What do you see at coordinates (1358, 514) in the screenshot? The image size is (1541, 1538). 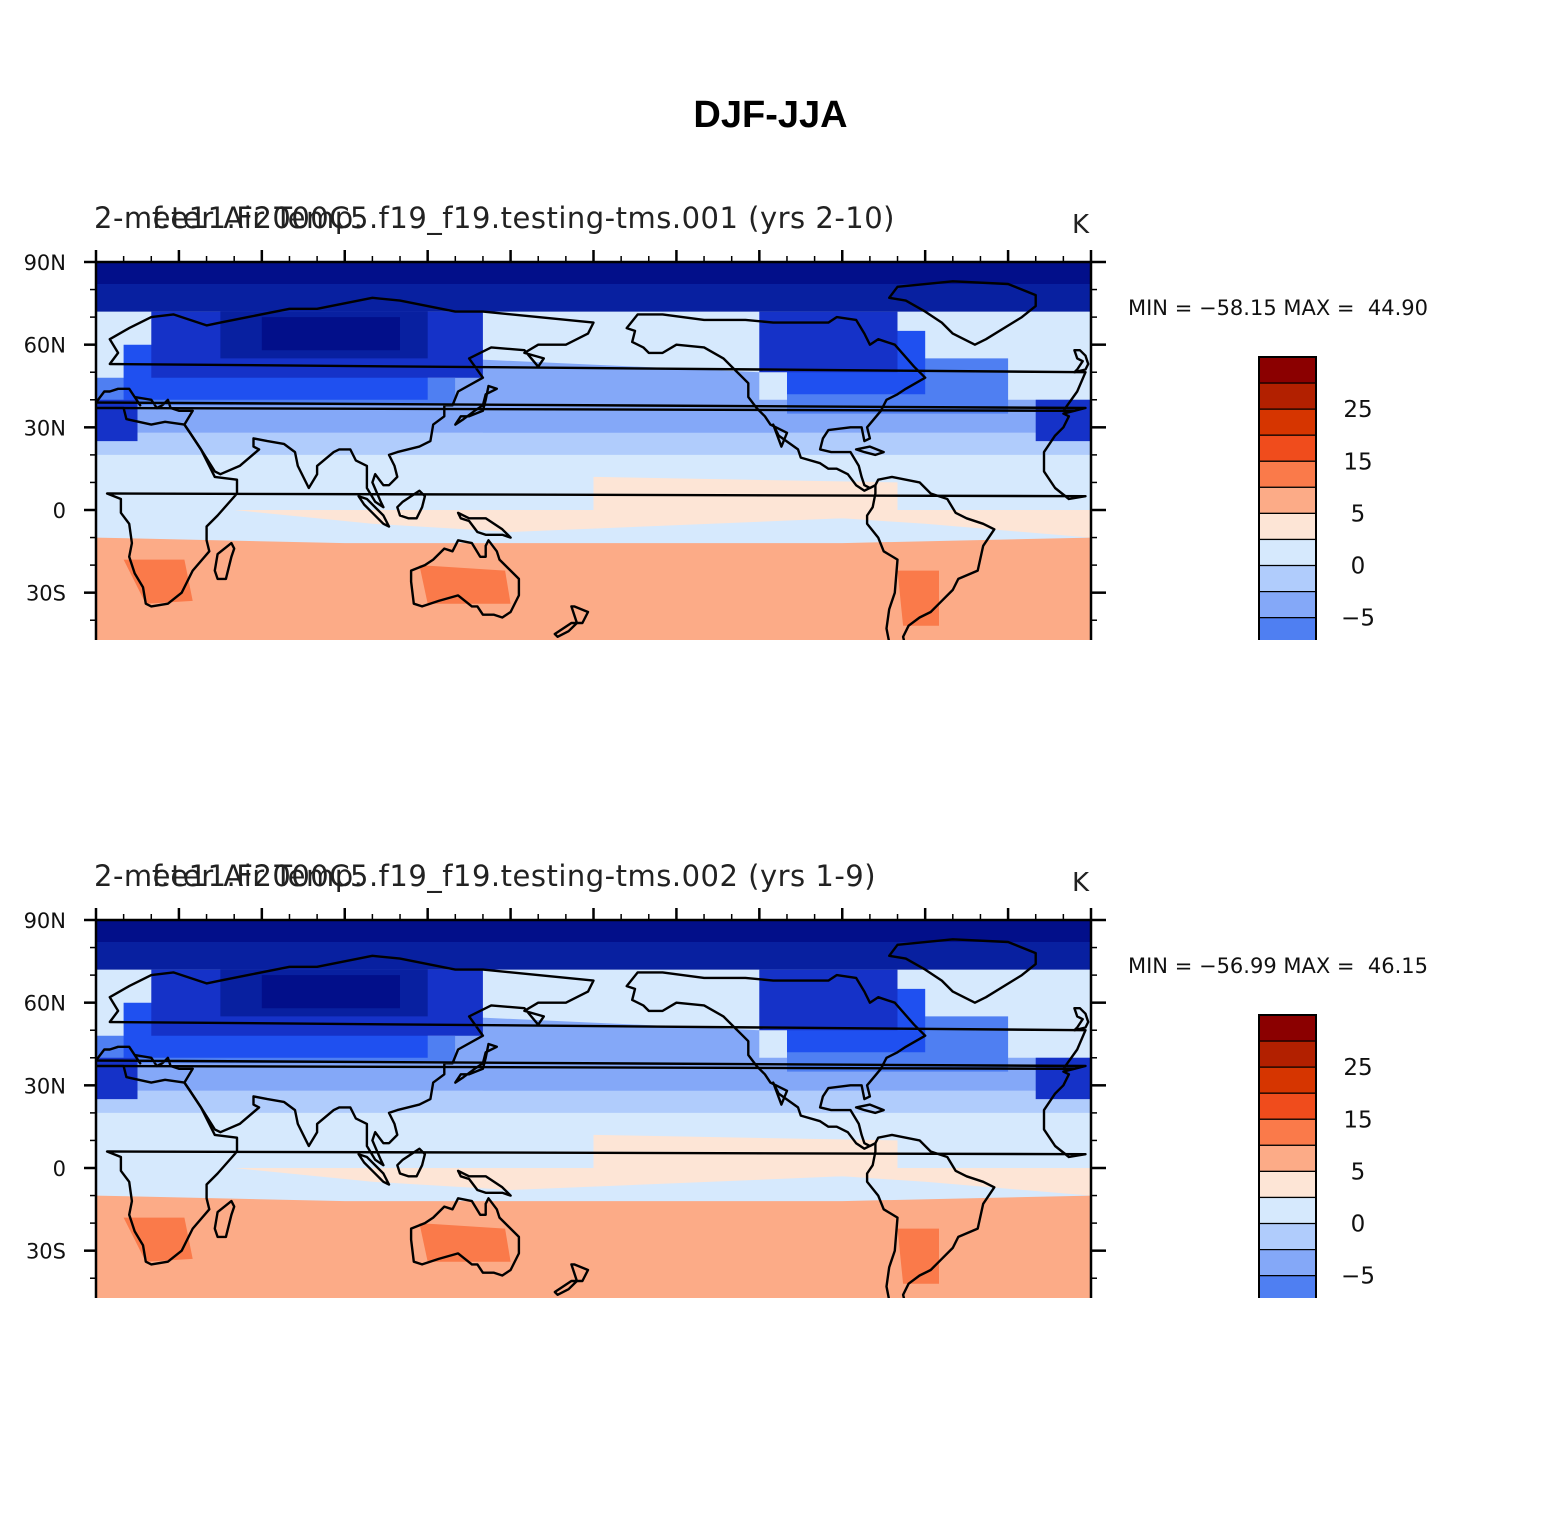 I see `colorbar-label: 5` at bounding box center [1358, 514].